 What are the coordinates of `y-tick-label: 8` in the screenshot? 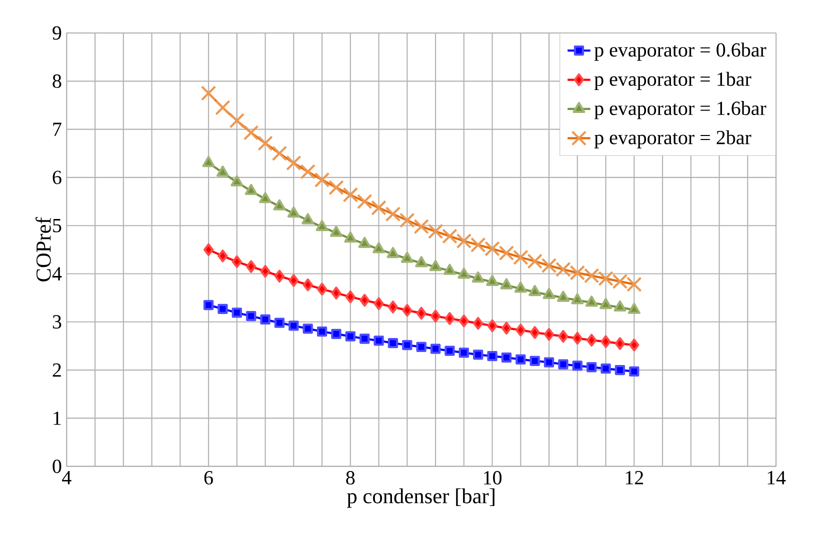 It's located at (57, 81).